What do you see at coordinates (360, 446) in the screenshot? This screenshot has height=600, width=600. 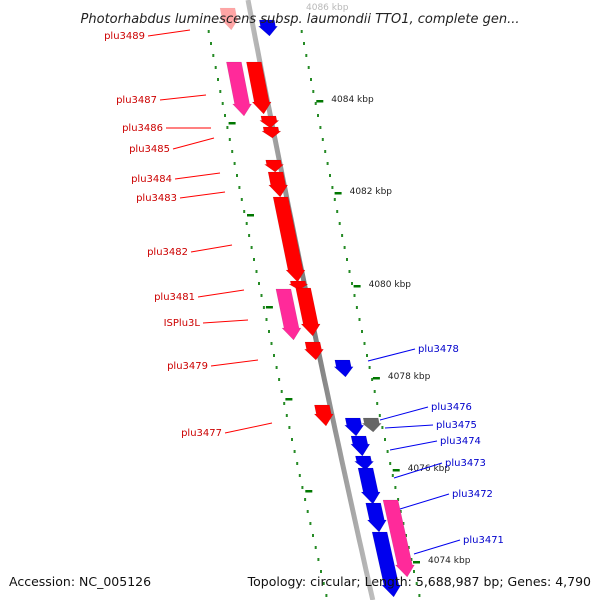 I see `gene-plu3474` at bounding box center [360, 446].